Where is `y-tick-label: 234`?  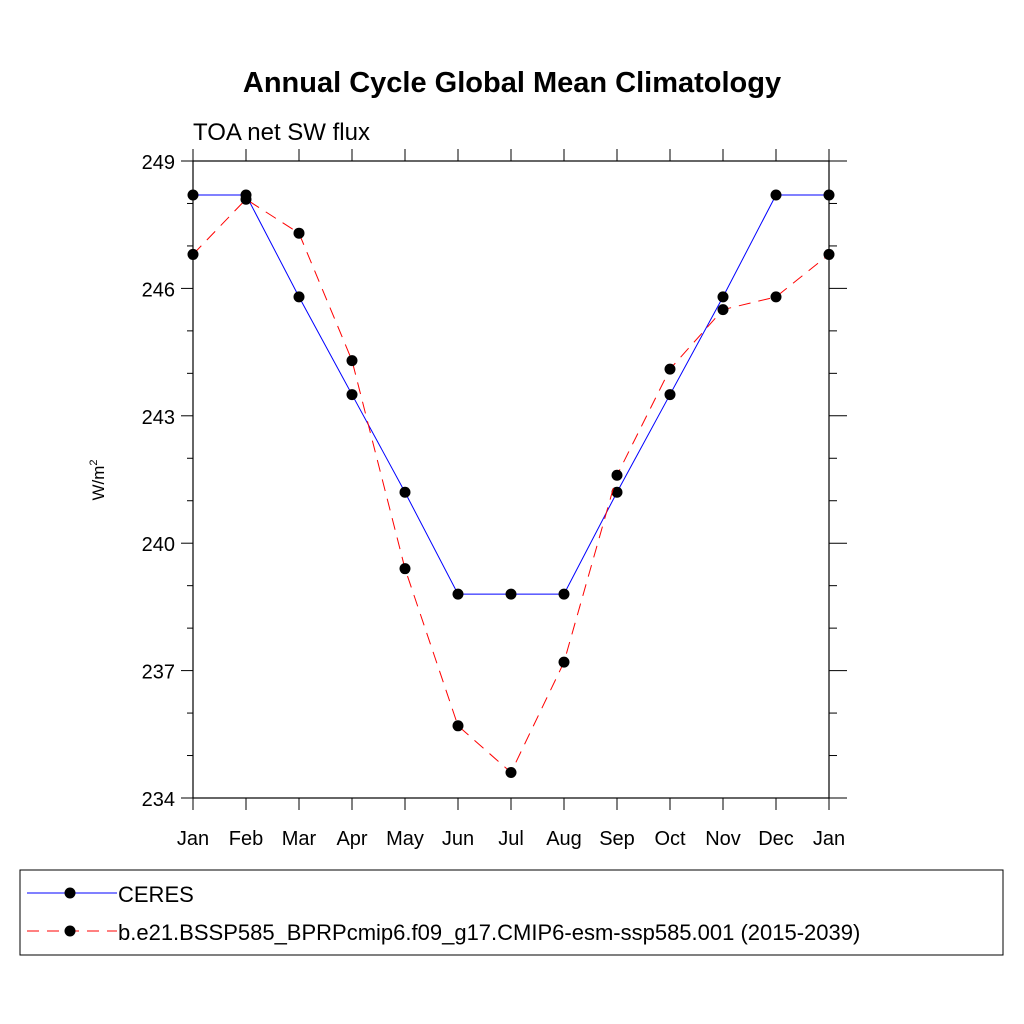
y-tick-label: 234 is located at coordinates (158, 800).